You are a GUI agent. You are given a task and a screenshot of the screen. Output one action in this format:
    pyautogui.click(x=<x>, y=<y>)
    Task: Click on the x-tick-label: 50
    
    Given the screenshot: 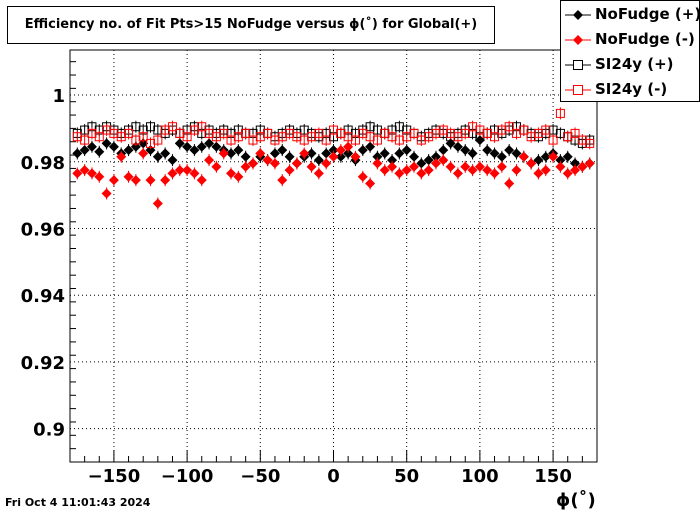 What is the action you would take?
    pyautogui.click(x=406, y=476)
    